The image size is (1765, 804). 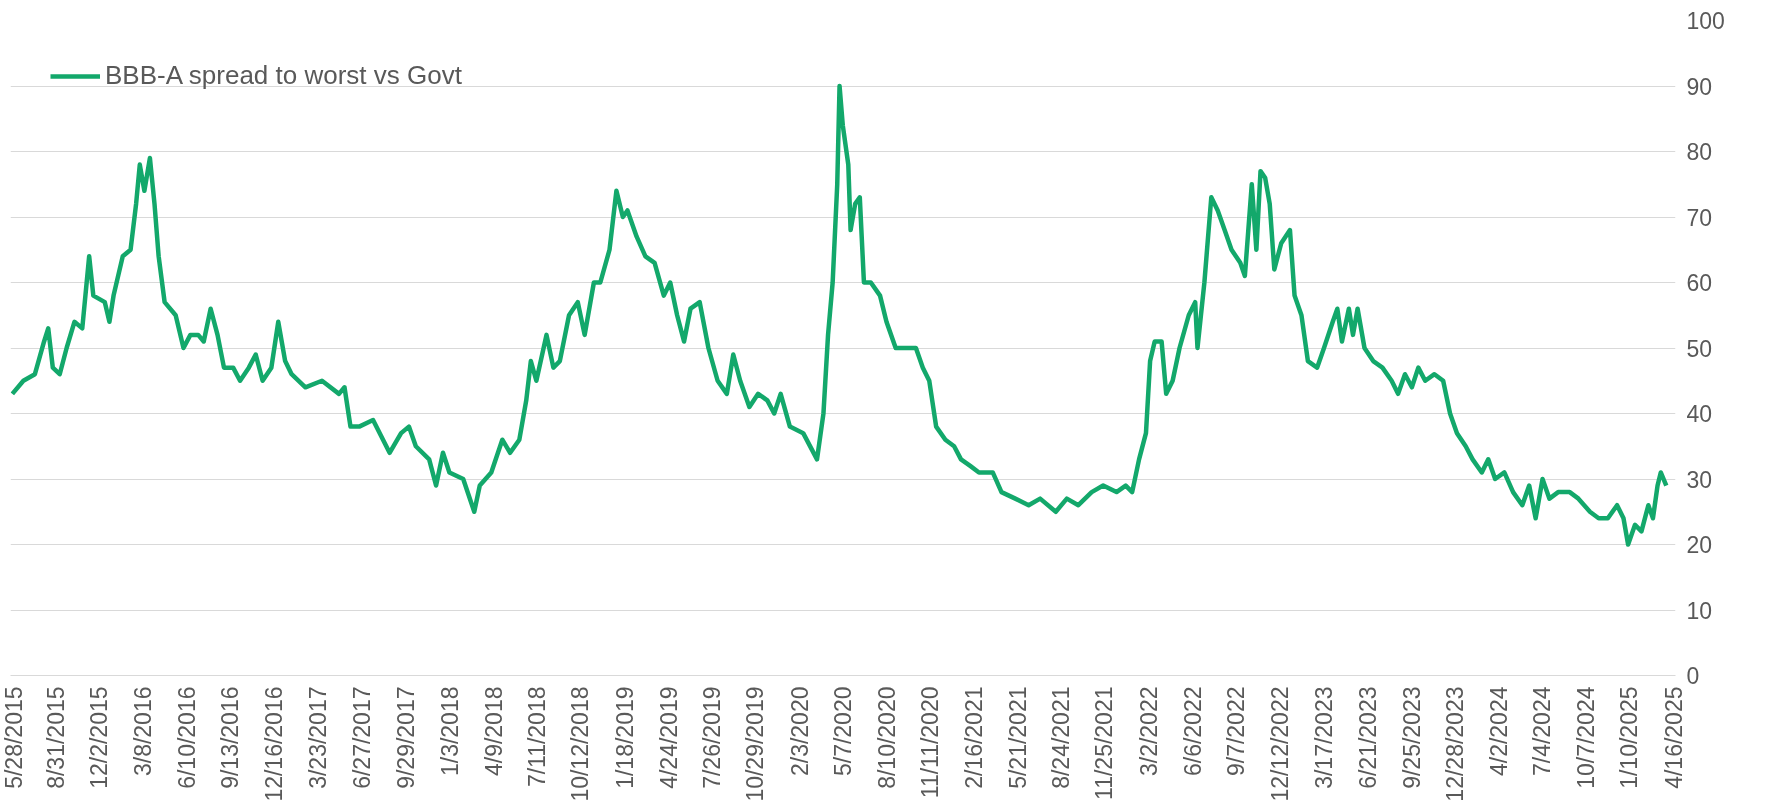 What do you see at coordinates (1455, 744) in the screenshot?
I see `x-tick-label: 12/28/2023` at bounding box center [1455, 744].